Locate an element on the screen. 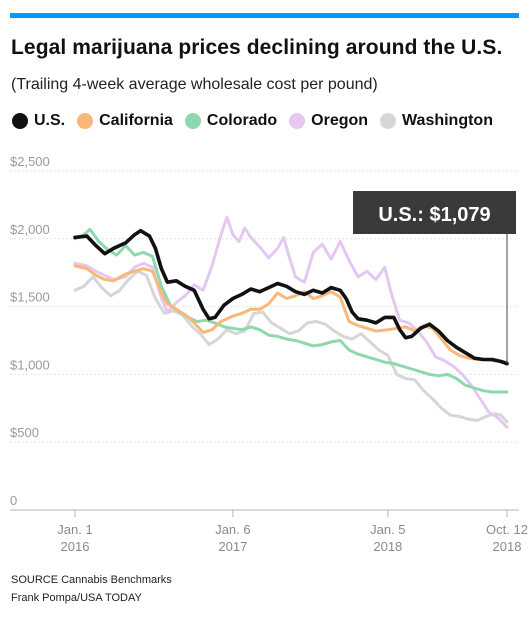 This screenshot has height=618, width=531. legend-item-colorado: Colorado is located at coordinates (231, 121).